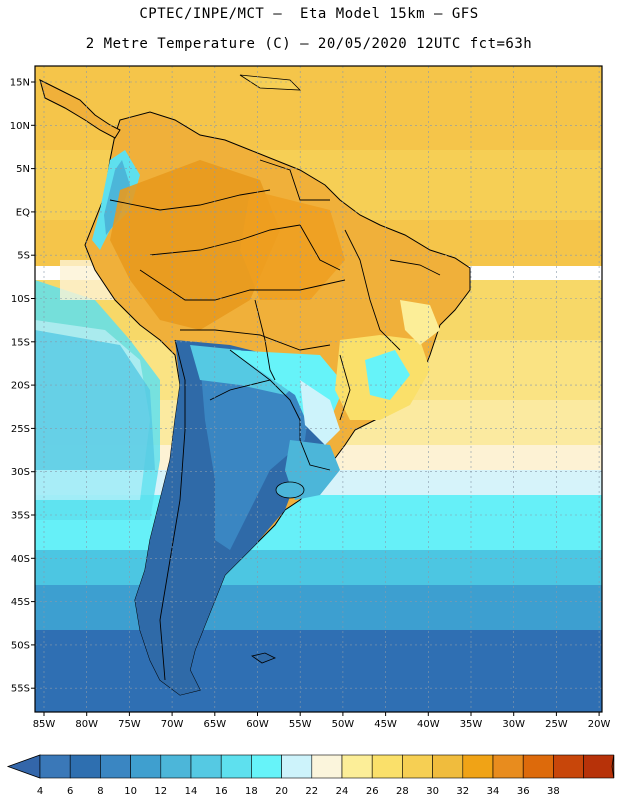 This screenshot has height=800, width=618. I want to click on lat-label: 35S, so click(20, 516).